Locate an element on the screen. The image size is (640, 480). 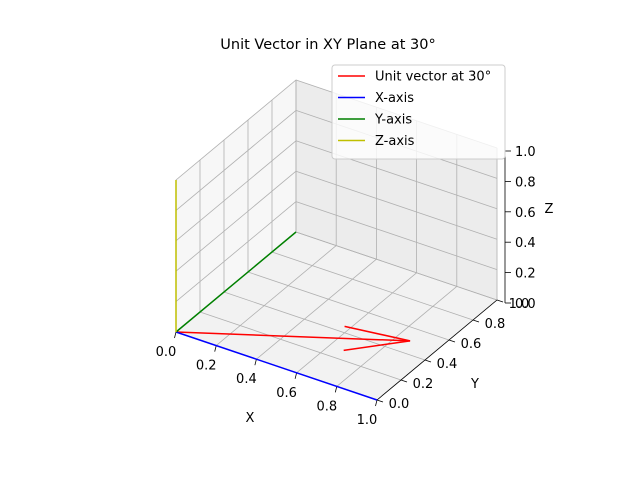
x-axis-line is located at coordinates (276, 366).